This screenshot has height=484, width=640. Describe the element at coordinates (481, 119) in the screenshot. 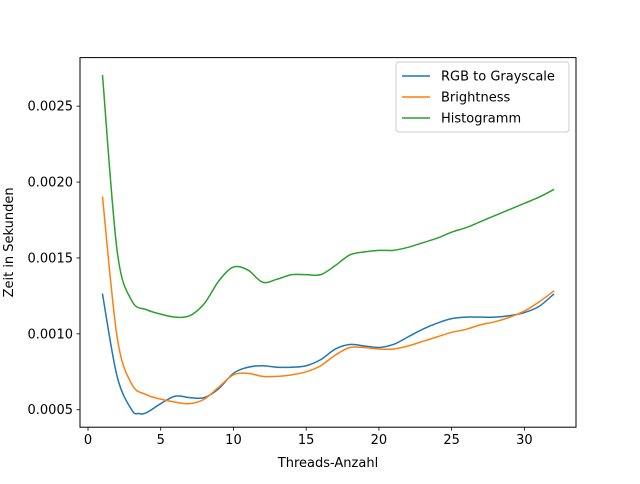

I see `legend-label-2: Histogramm` at that location.